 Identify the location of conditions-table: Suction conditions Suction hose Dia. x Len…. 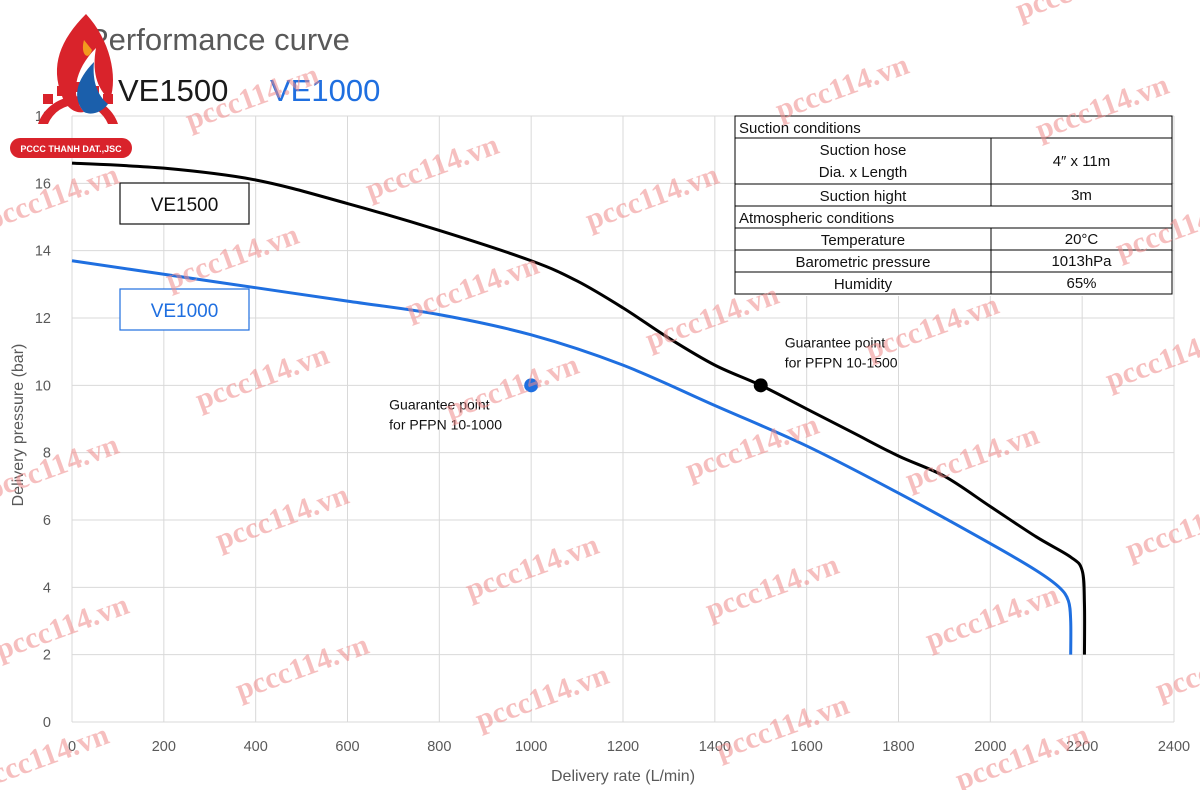
(953, 205).